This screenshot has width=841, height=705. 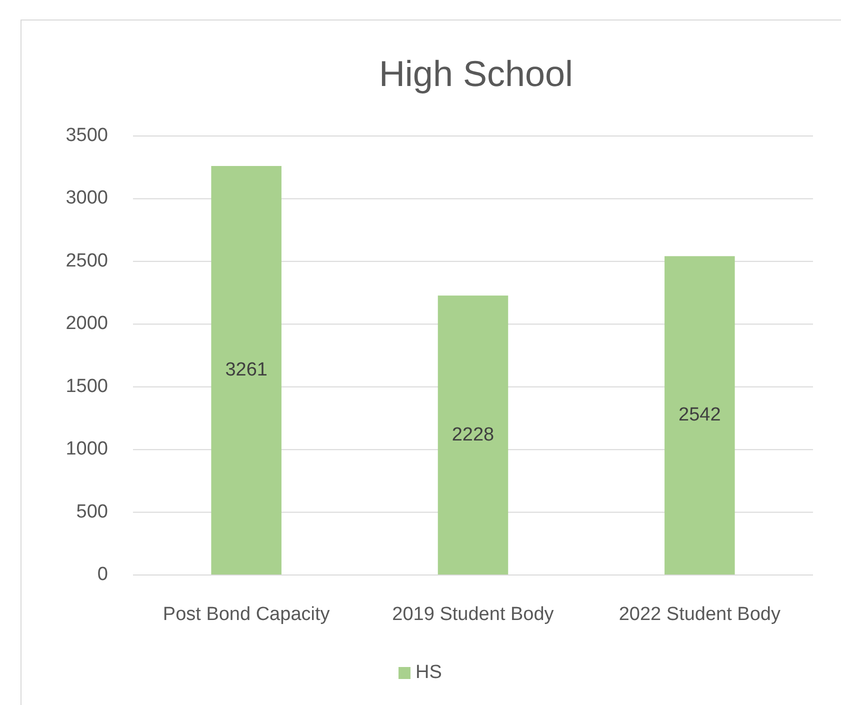 I want to click on data-label: 2542, so click(x=699, y=415).